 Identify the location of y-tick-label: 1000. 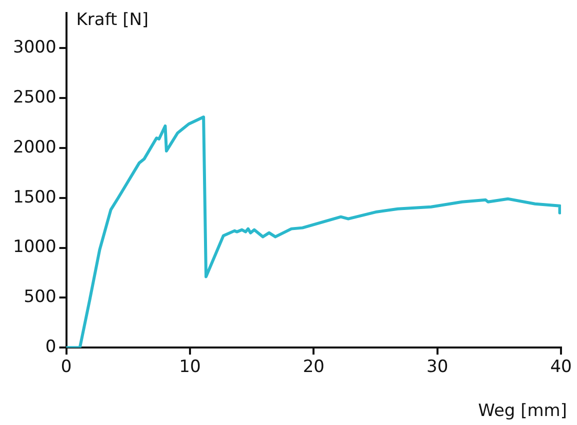
(34, 247).